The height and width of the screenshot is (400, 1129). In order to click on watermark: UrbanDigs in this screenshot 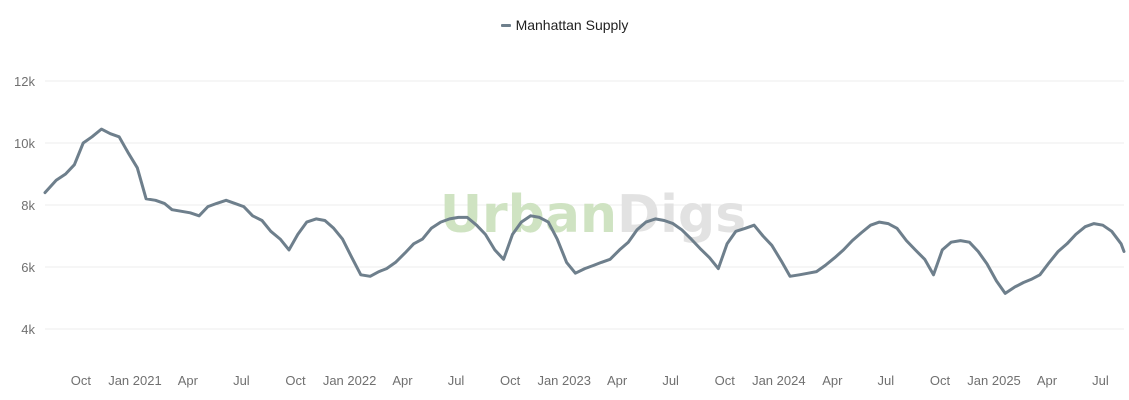, I will do `click(593, 215)`.